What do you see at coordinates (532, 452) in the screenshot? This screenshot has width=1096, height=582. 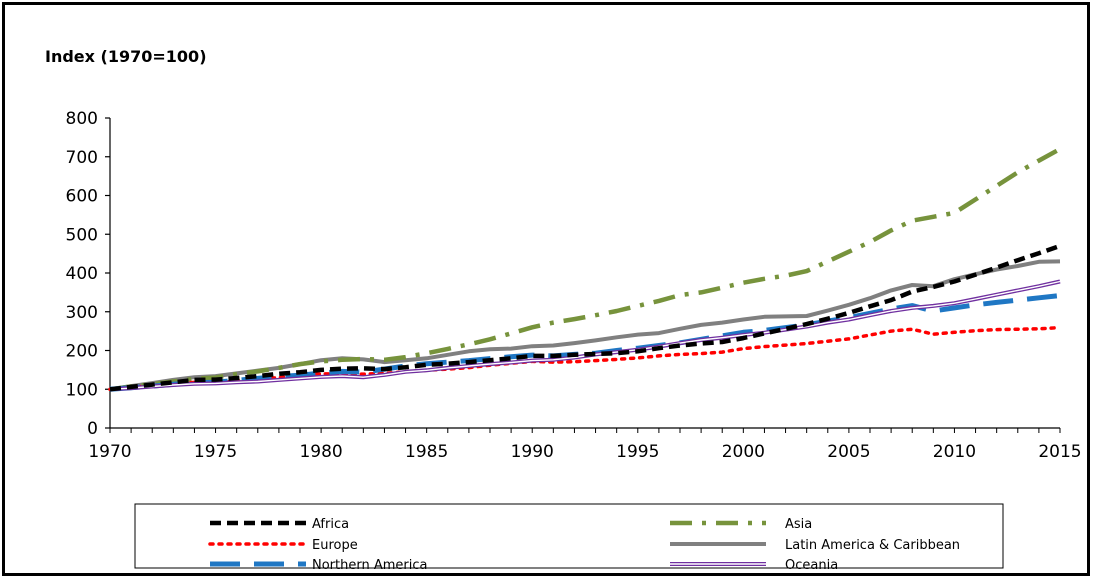 I see `x-tick-label: 1990` at bounding box center [532, 452].